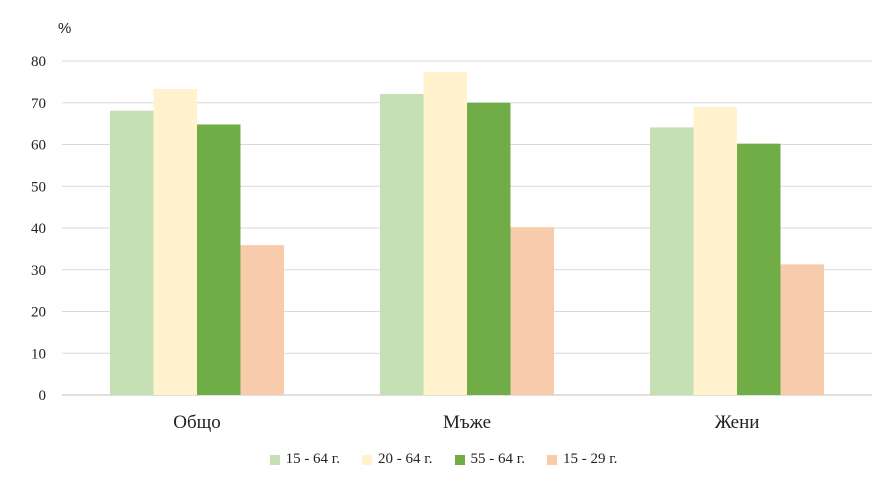 The width and height of the screenshot is (887, 494). What do you see at coordinates (313, 459) in the screenshot?
I see `legend-label: 15 - 64 г.` at bounding box center [313, 459].